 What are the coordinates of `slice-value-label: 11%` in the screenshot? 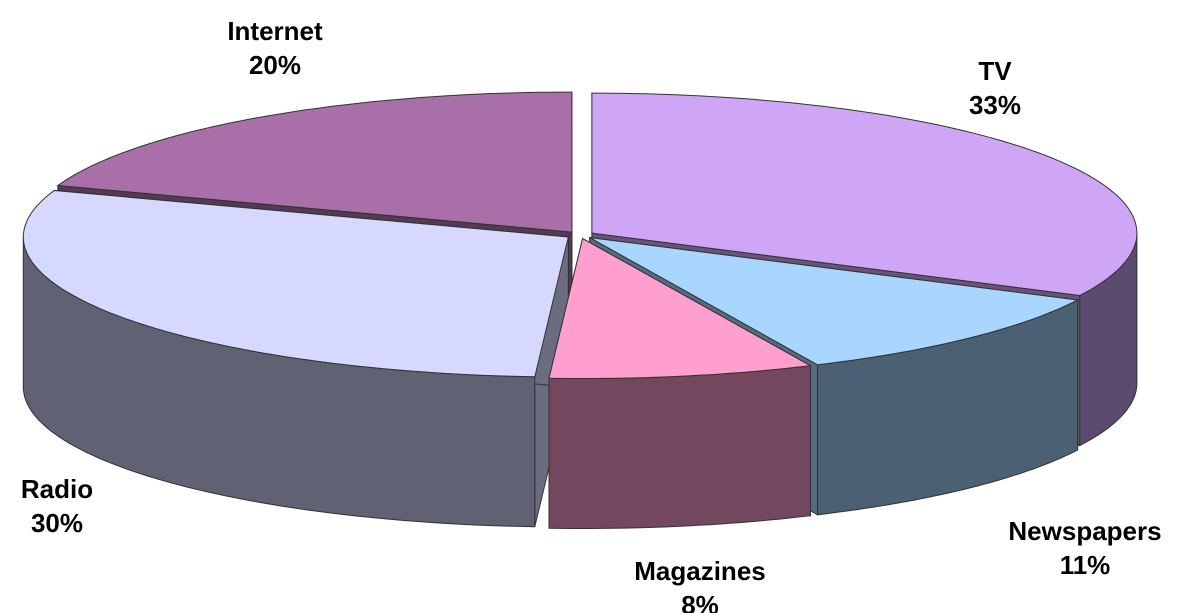 It's located at (1085, 565).